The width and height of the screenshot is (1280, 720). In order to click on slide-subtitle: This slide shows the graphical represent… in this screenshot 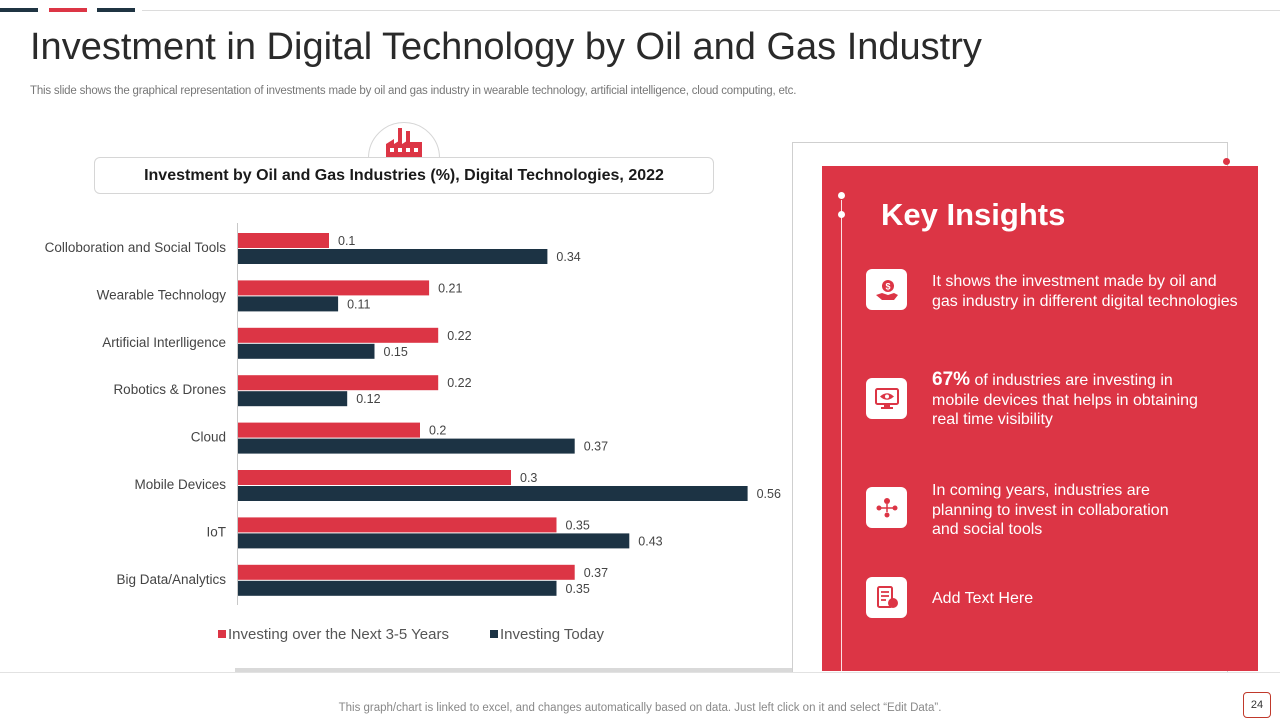, I will do `click(413, 91)`.